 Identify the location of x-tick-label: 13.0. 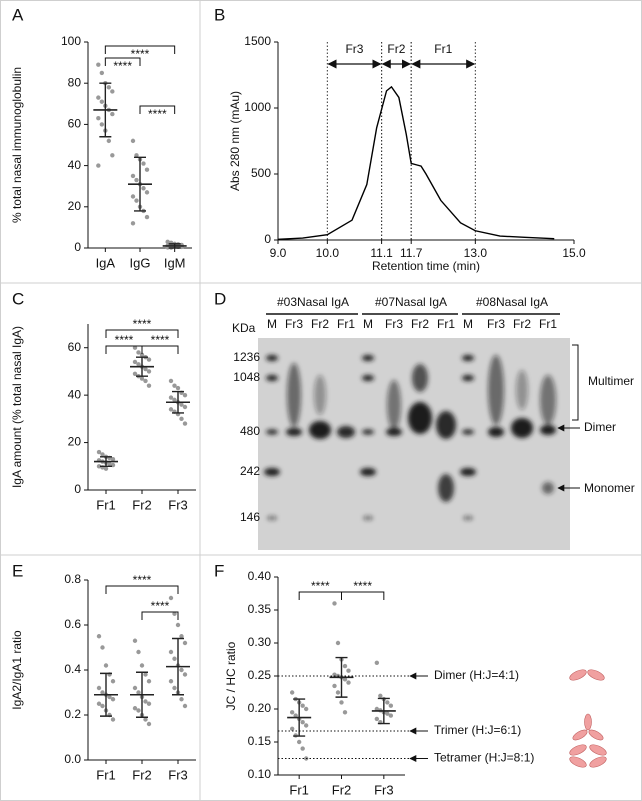
(476, 253).